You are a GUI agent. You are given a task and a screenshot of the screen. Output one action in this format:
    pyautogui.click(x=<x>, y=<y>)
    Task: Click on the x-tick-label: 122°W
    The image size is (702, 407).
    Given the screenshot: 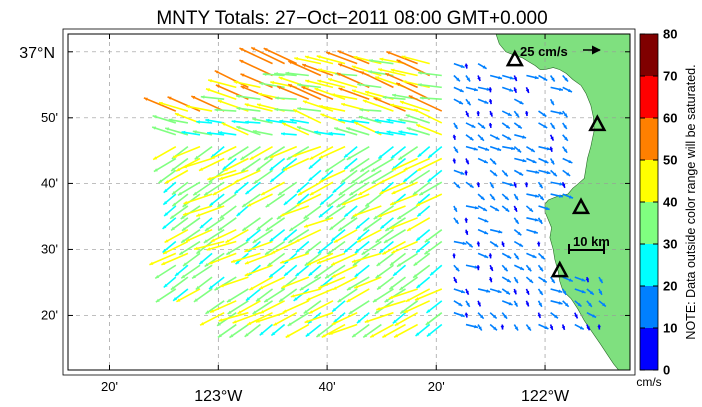 What is the action you would take?
    pyautogui.click(x=545, y=396)
    